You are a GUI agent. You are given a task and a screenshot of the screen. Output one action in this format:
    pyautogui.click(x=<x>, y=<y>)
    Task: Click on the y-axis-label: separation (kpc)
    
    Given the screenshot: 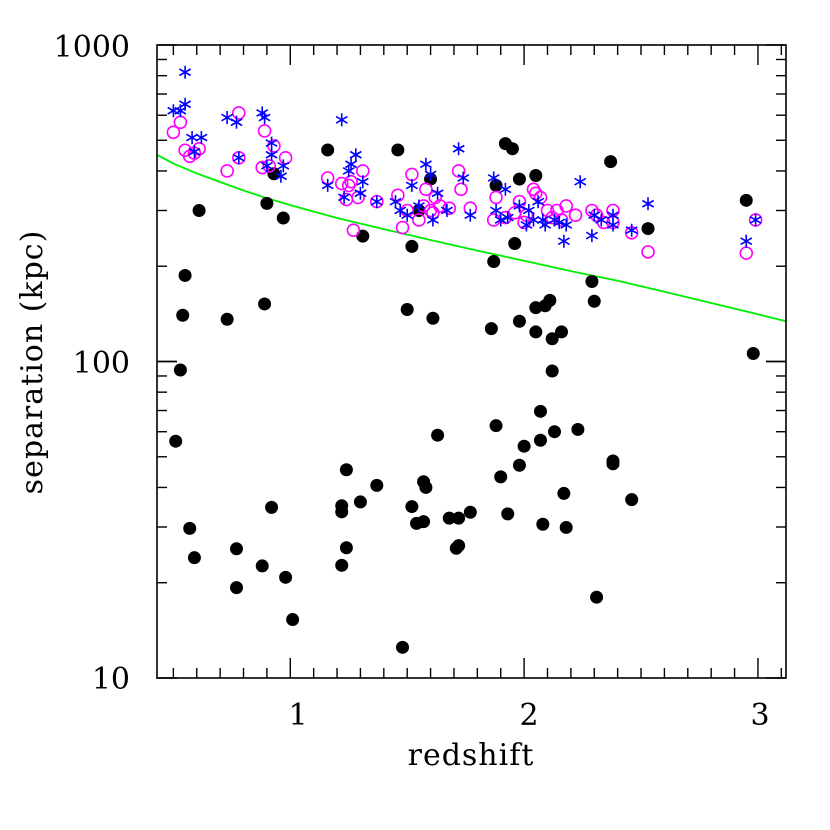 What is the action you would take?
    pyautogui.click(x=32, y=362)
    